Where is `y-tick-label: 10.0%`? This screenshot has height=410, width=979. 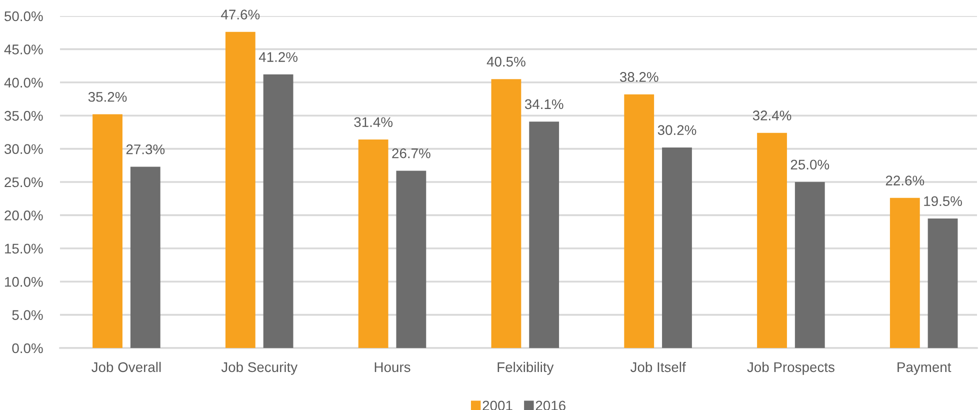 y-tick-label: 10.0% is located at coordinates (24, 281).